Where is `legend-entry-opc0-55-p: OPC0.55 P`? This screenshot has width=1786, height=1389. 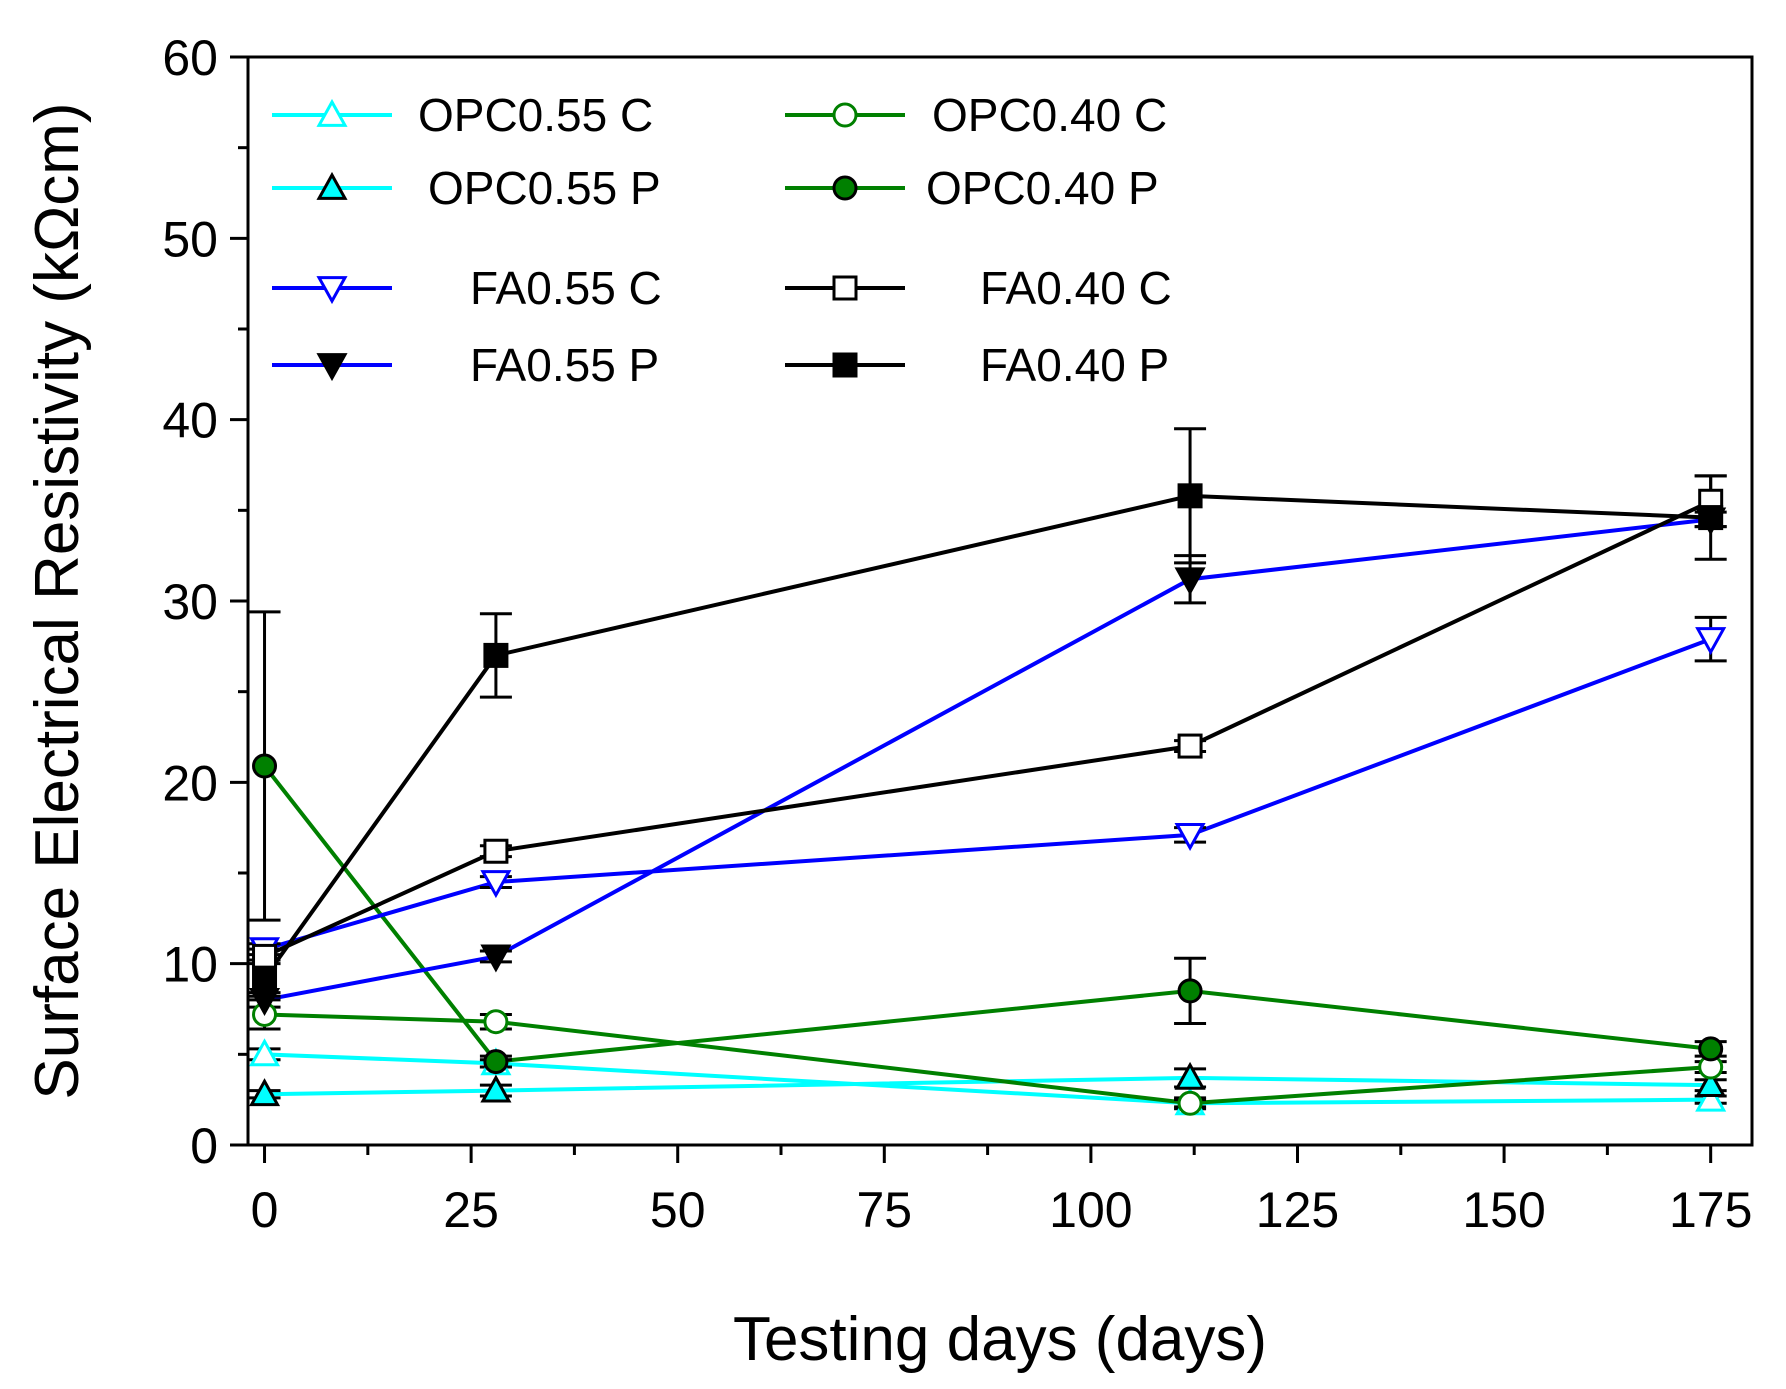
legend-entry-opc0-55-p: OPC0.55 P is located at coordinates (466, 188).